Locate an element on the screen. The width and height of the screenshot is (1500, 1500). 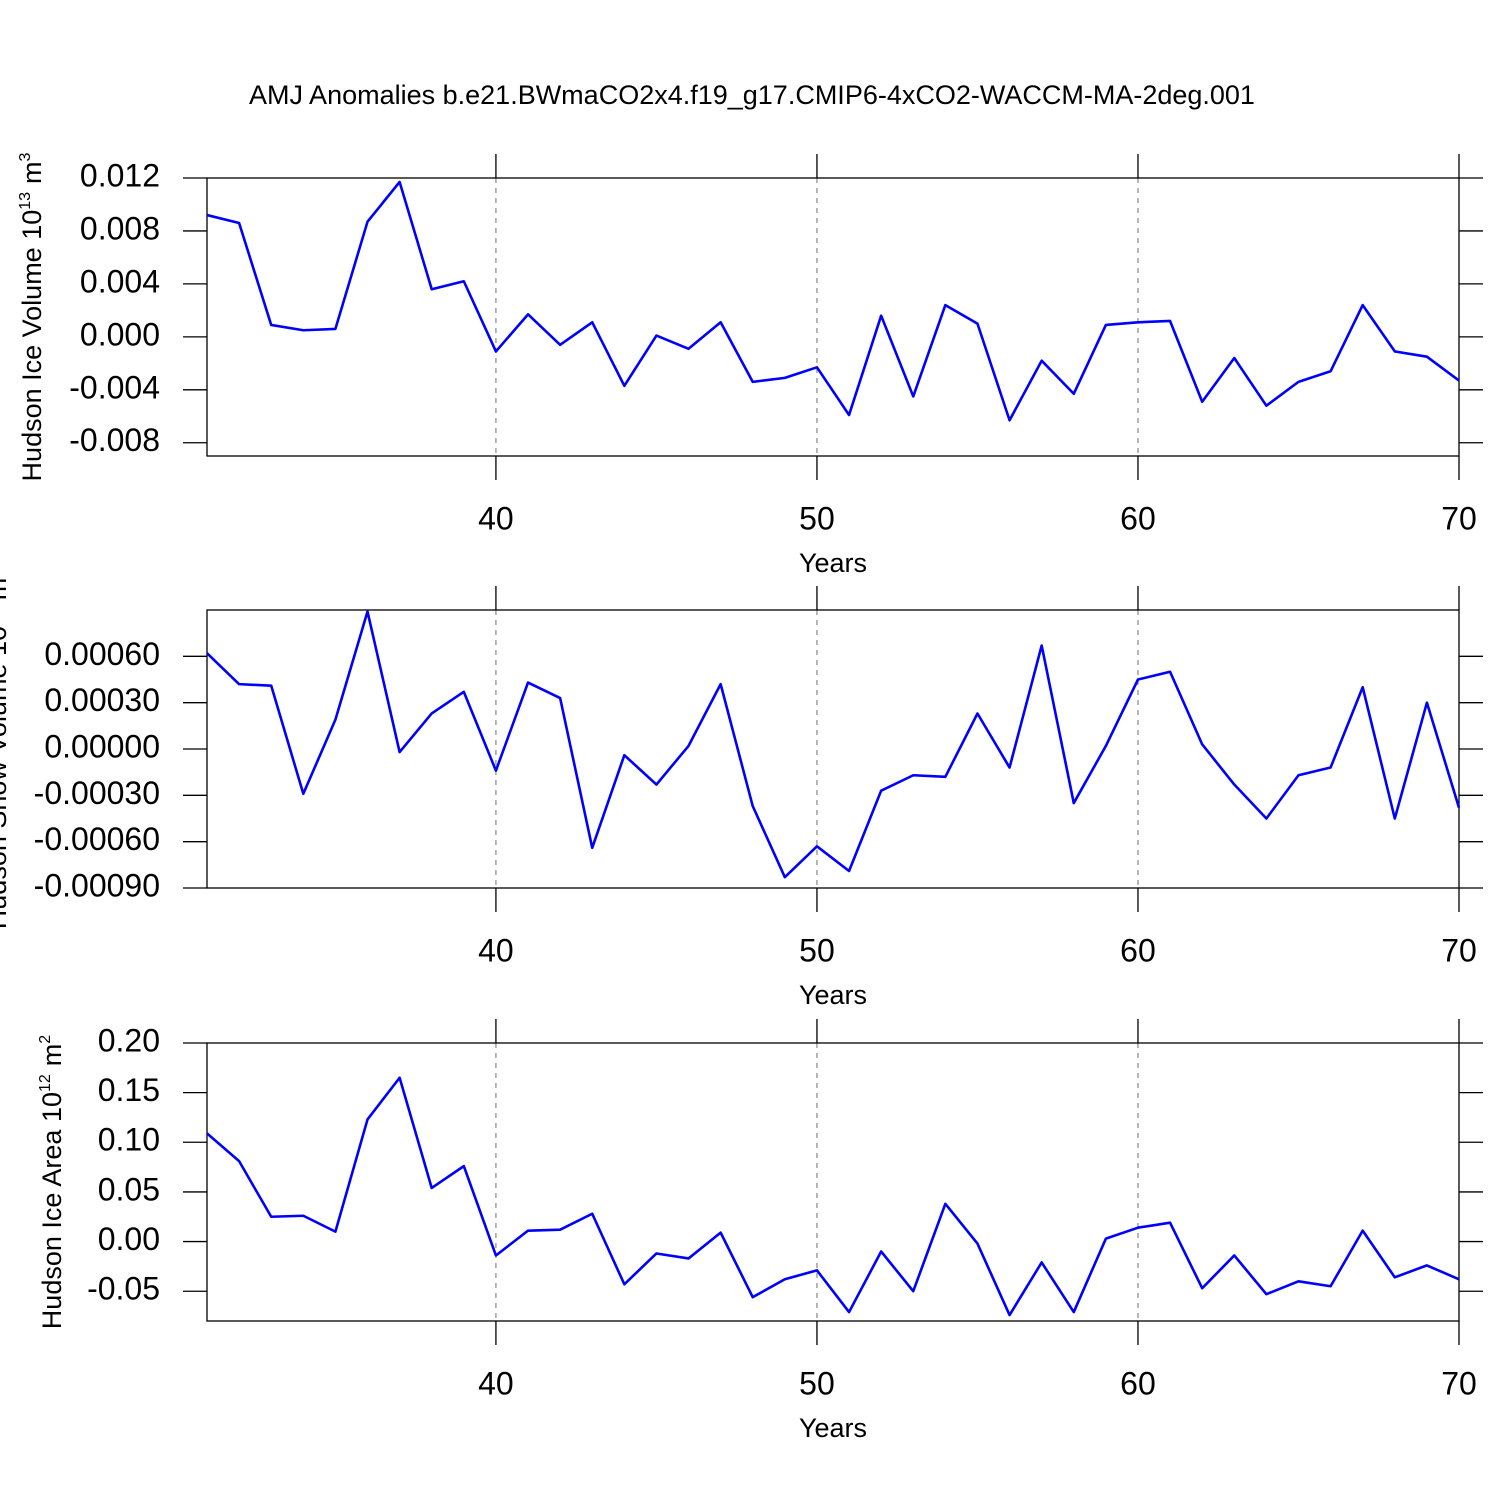
y-tick-label: -0.00090 is located at coordinates (97, 885).